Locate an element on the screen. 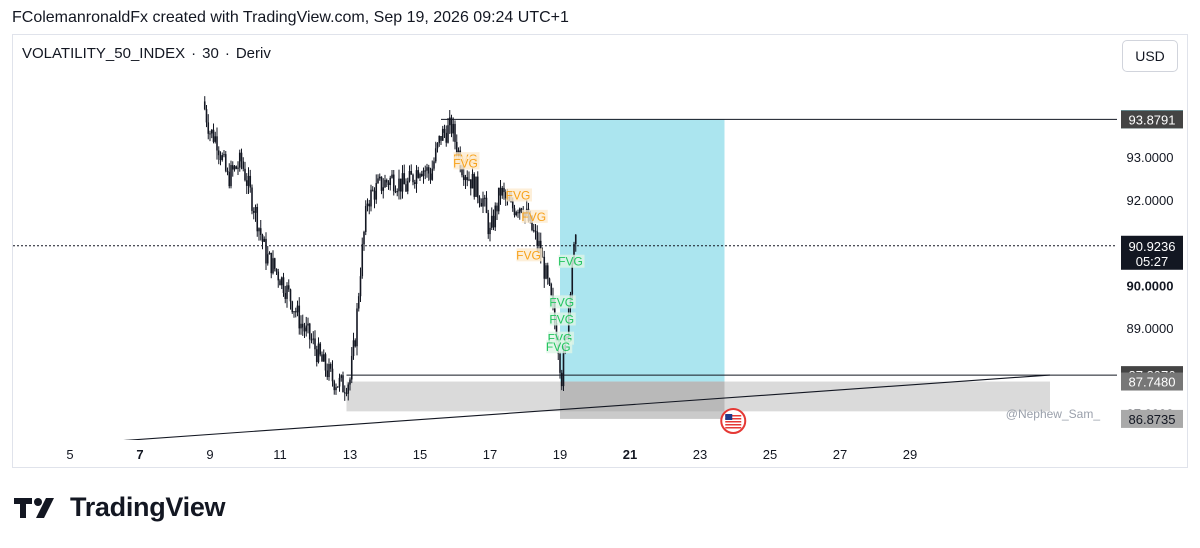 This screenshot has height=548, width=1200. target-zone is located at coordinates (642, 250).